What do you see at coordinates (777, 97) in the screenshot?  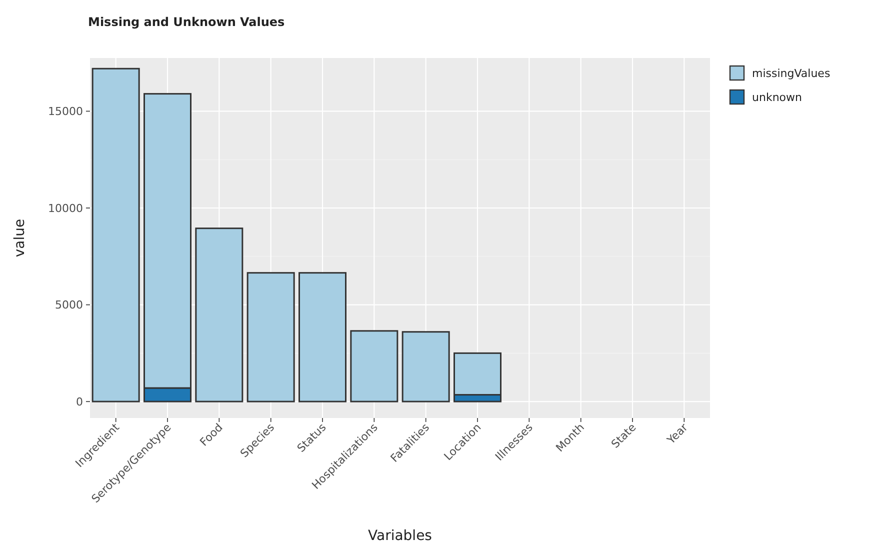 I see `legend-label: unknown` at bounding box center [777, 97].